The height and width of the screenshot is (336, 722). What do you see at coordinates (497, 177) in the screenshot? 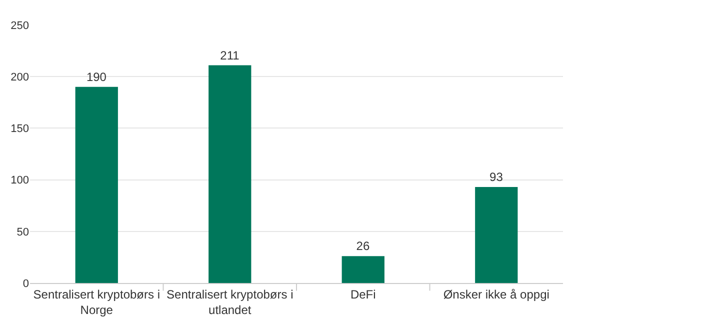
I see `data-label: 93` at bounding box center [497, 177].